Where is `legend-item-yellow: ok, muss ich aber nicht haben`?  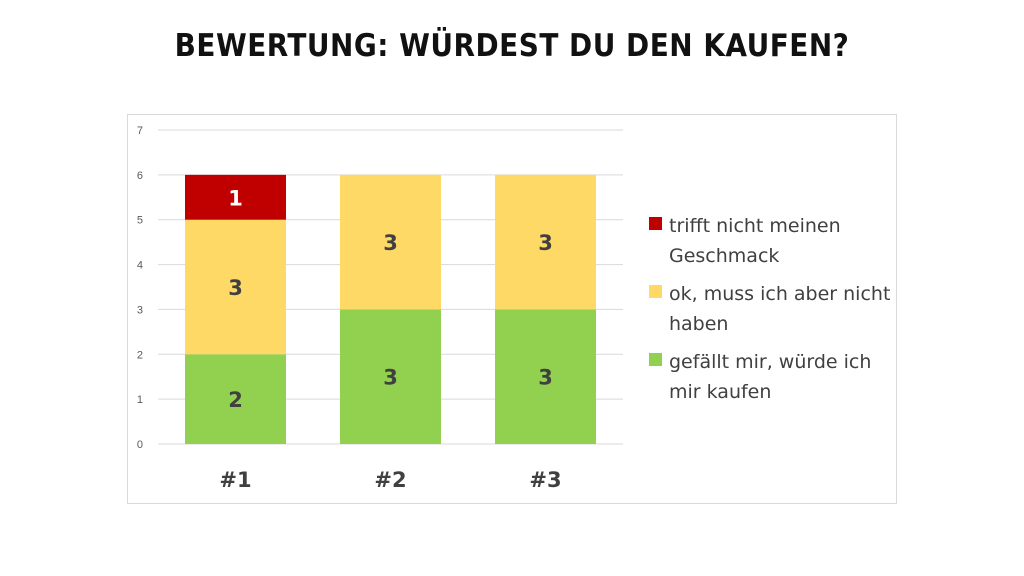 legend-item-yellow: ok, muss ich aber nicht haben is located at coordinates (774, 309).